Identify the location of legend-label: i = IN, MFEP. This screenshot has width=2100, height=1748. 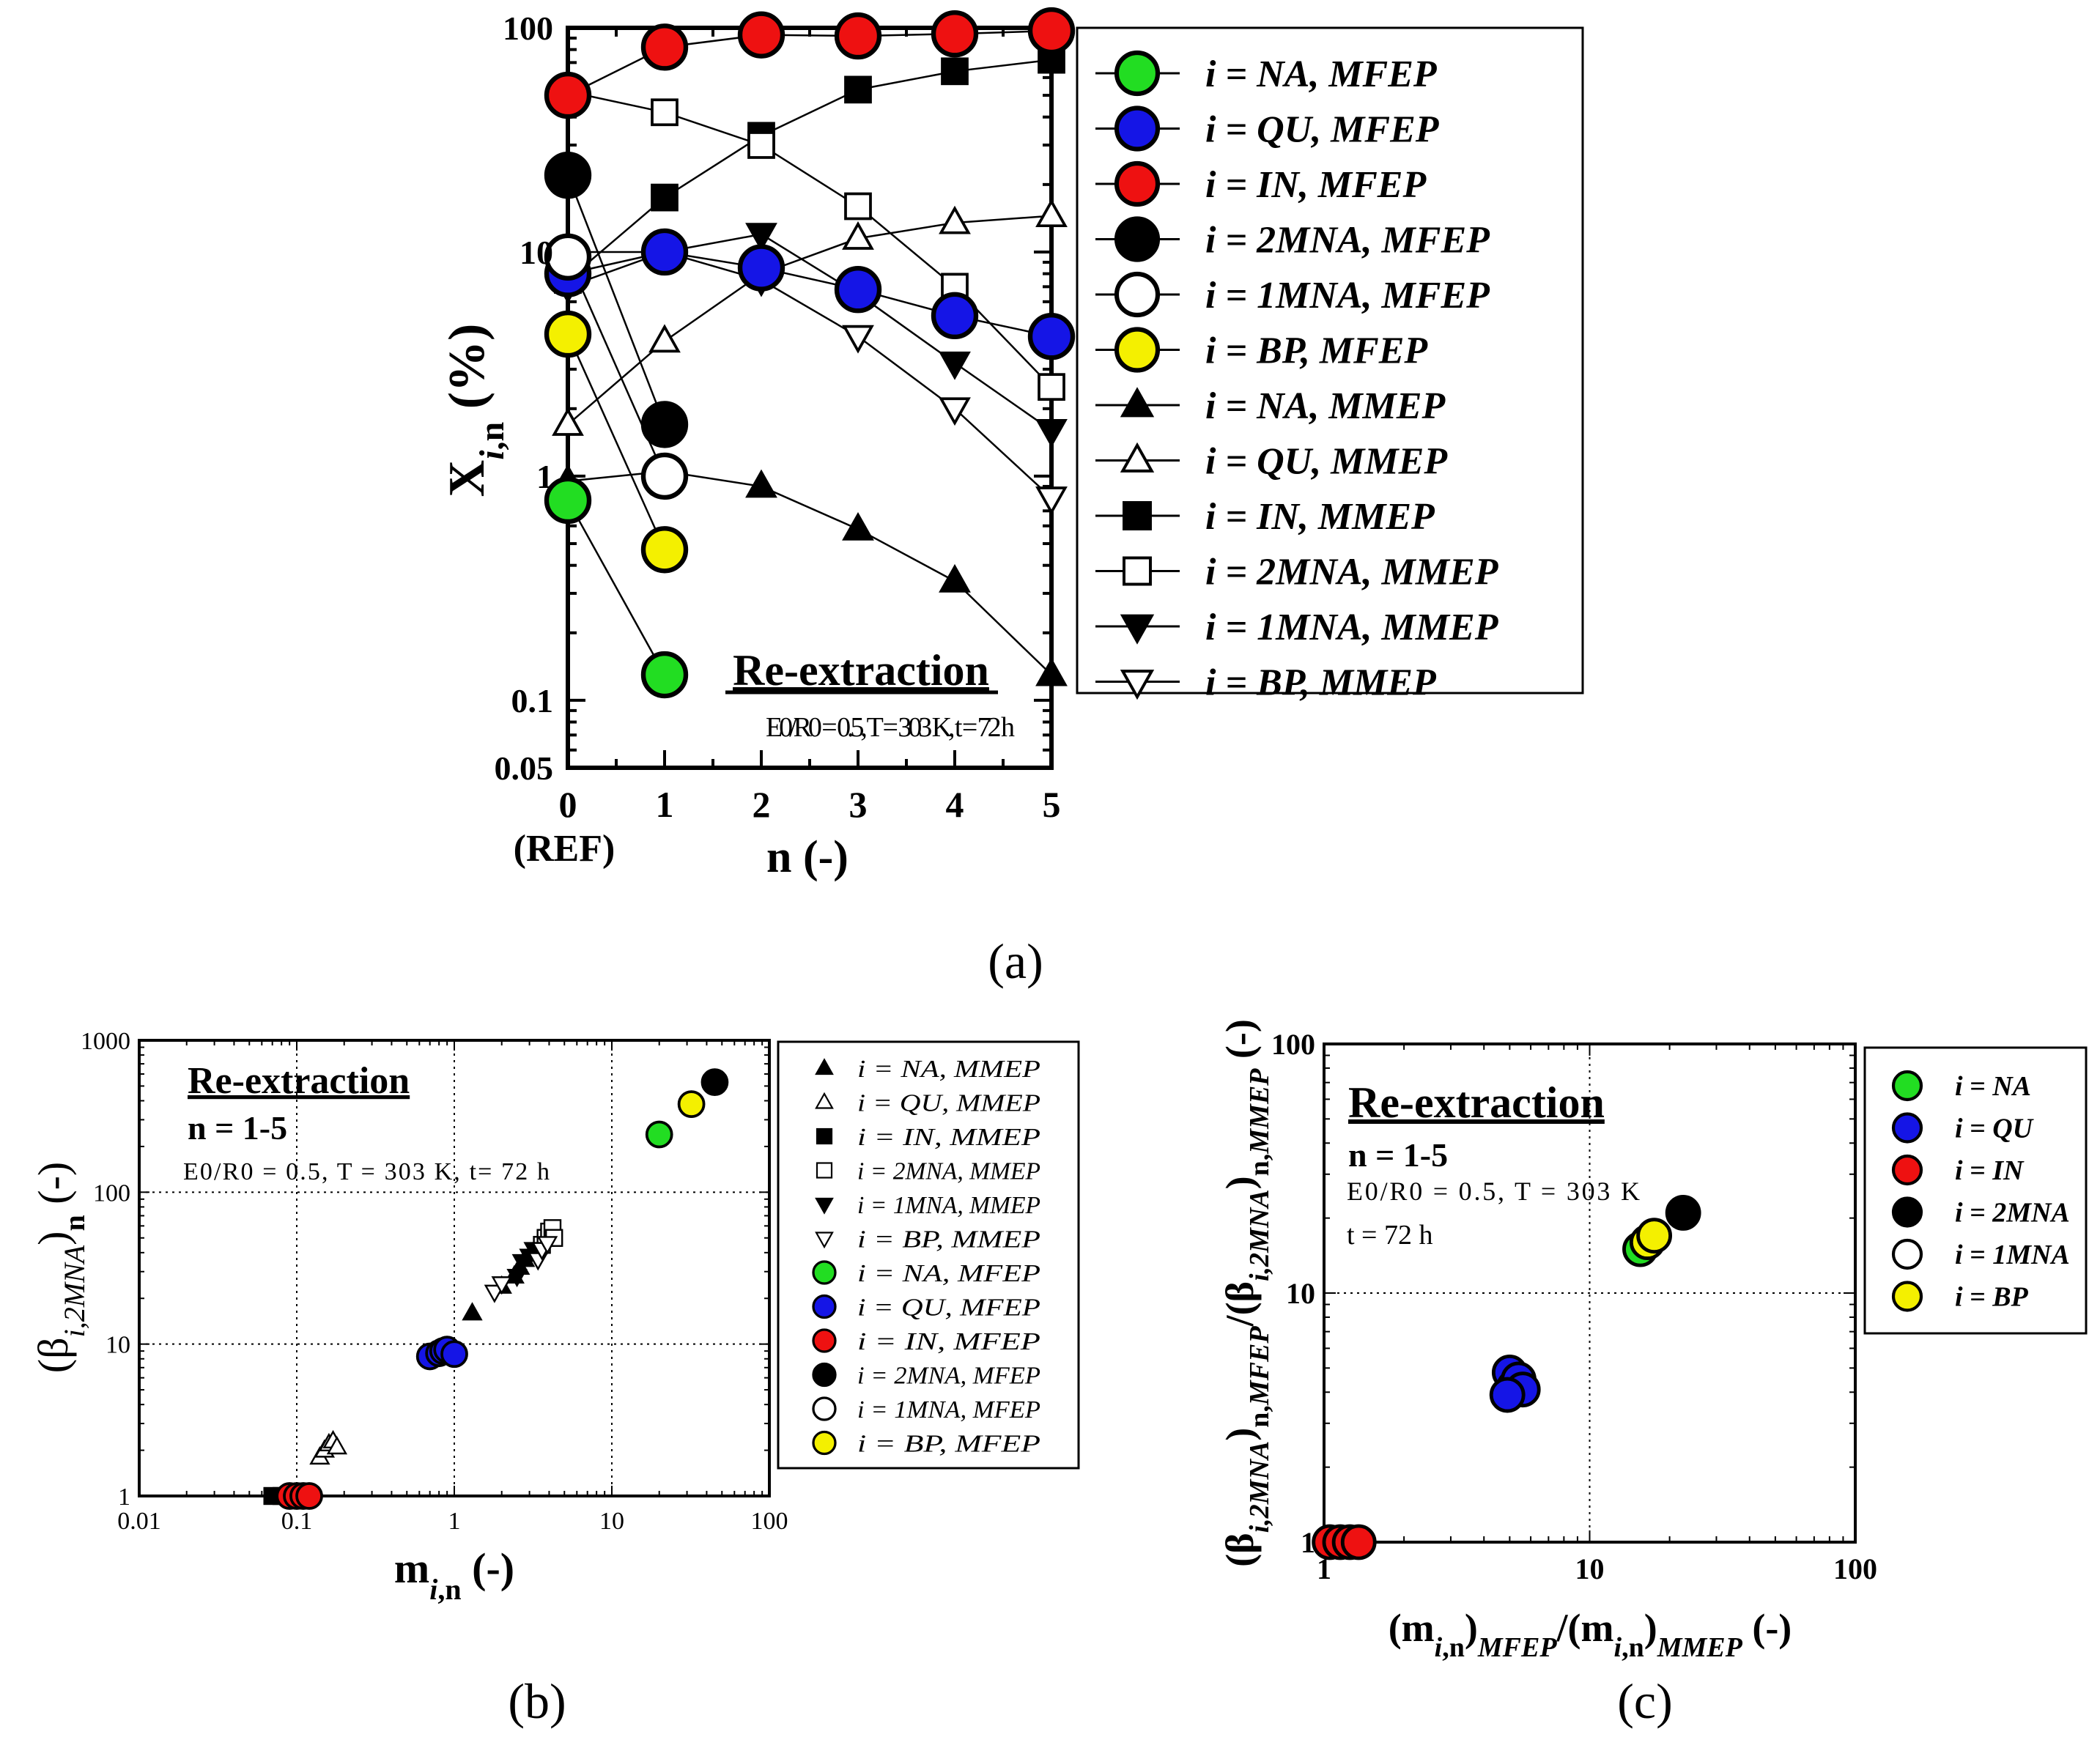
(948, 1342).